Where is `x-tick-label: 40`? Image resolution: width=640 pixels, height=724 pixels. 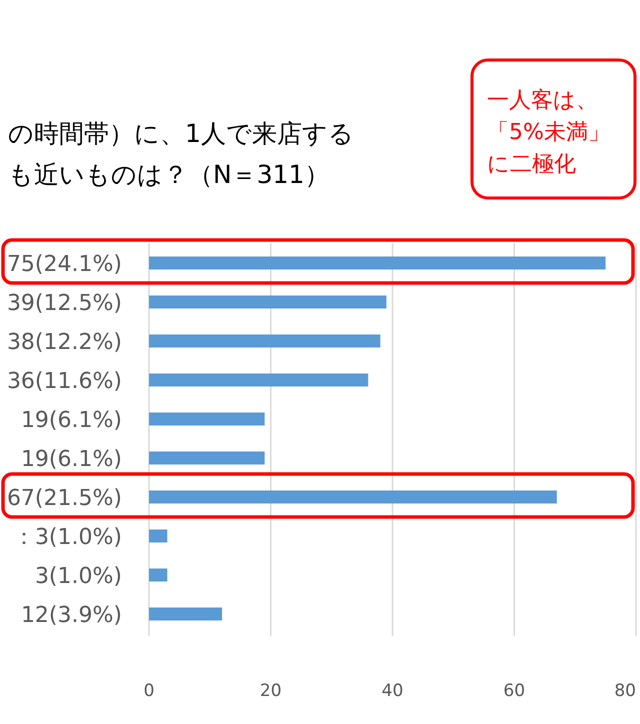 x-tick-label: 40 is located at coordinates (393, 691).